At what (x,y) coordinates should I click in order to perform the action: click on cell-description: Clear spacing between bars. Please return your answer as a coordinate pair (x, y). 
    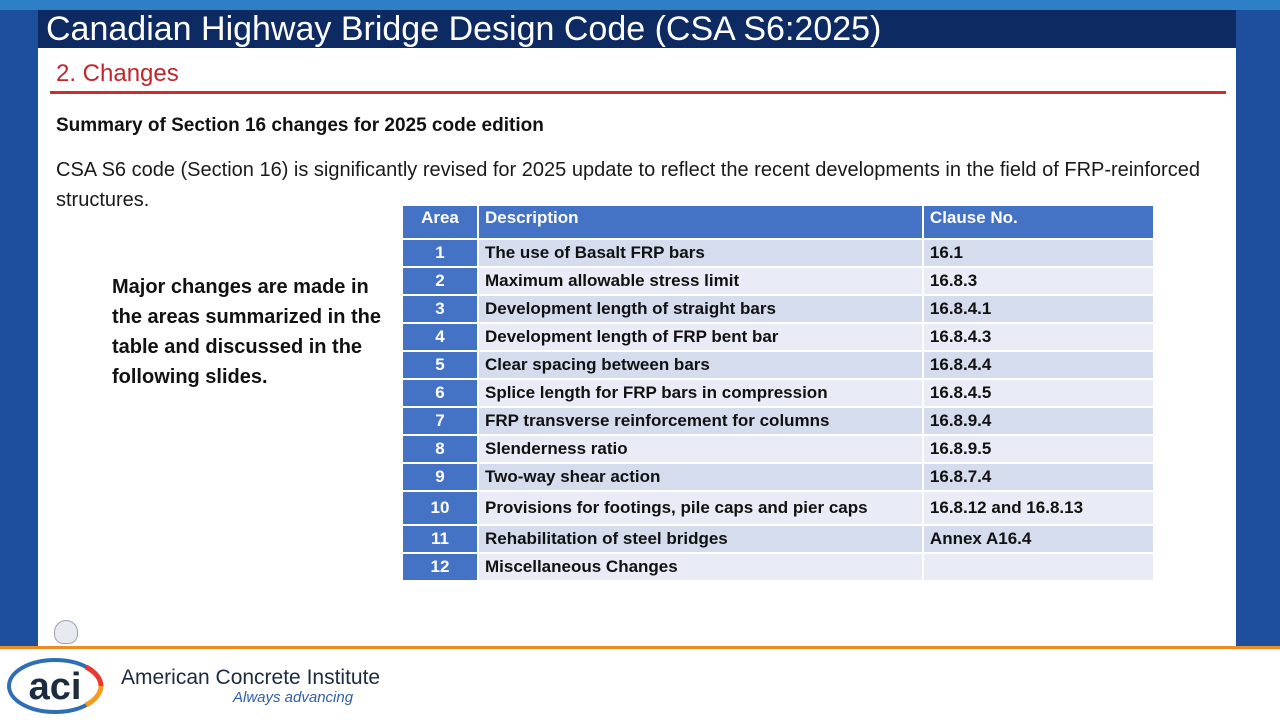
    Looking at the image, I should click on (700, 365).